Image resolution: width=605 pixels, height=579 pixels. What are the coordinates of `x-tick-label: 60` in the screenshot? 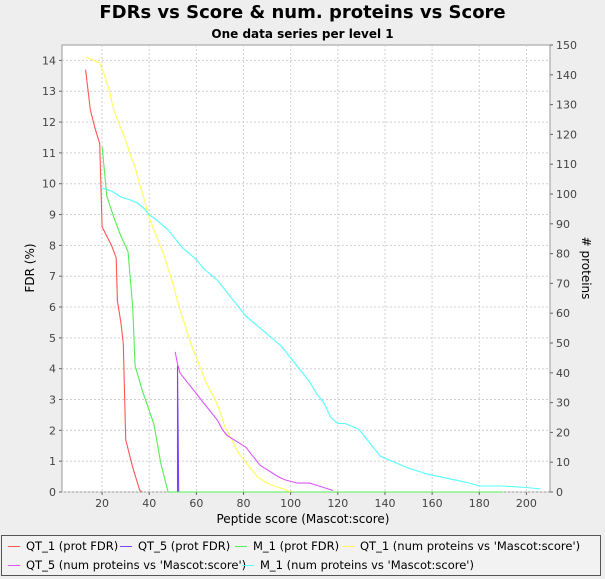 It's located at (196, 503).